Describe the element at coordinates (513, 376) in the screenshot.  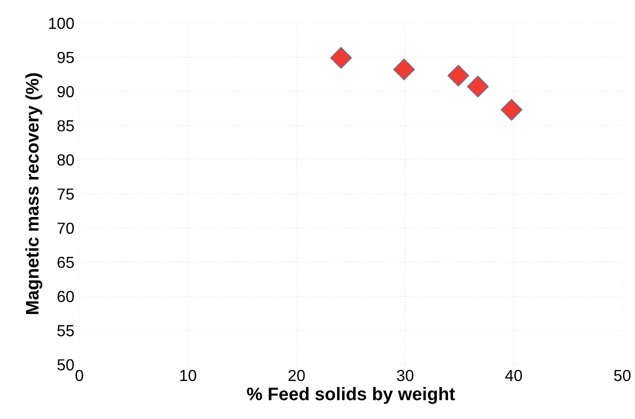
I see `x-tick-label: 40` at that location.